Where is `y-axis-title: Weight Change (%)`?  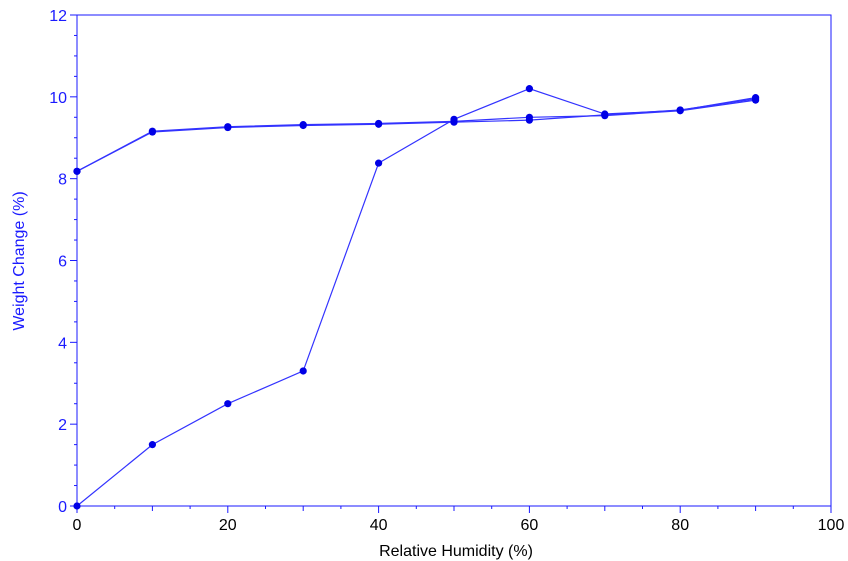
y-axis-title: Weight Change (%) is located at coordinates (19, 260).